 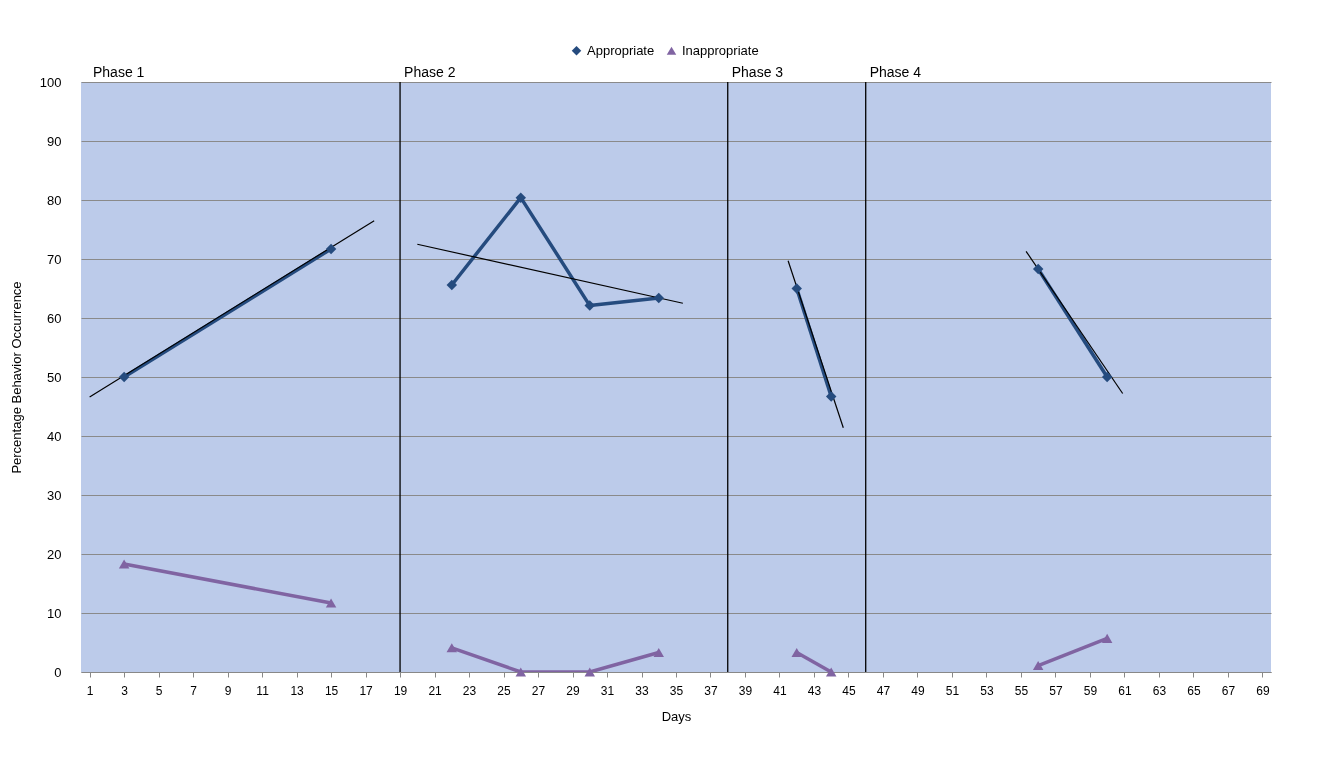 What do you see at coordinates (54, 318) in the screenshot?
I see `y-tick-label: 60` at bounding box center [54, 318].